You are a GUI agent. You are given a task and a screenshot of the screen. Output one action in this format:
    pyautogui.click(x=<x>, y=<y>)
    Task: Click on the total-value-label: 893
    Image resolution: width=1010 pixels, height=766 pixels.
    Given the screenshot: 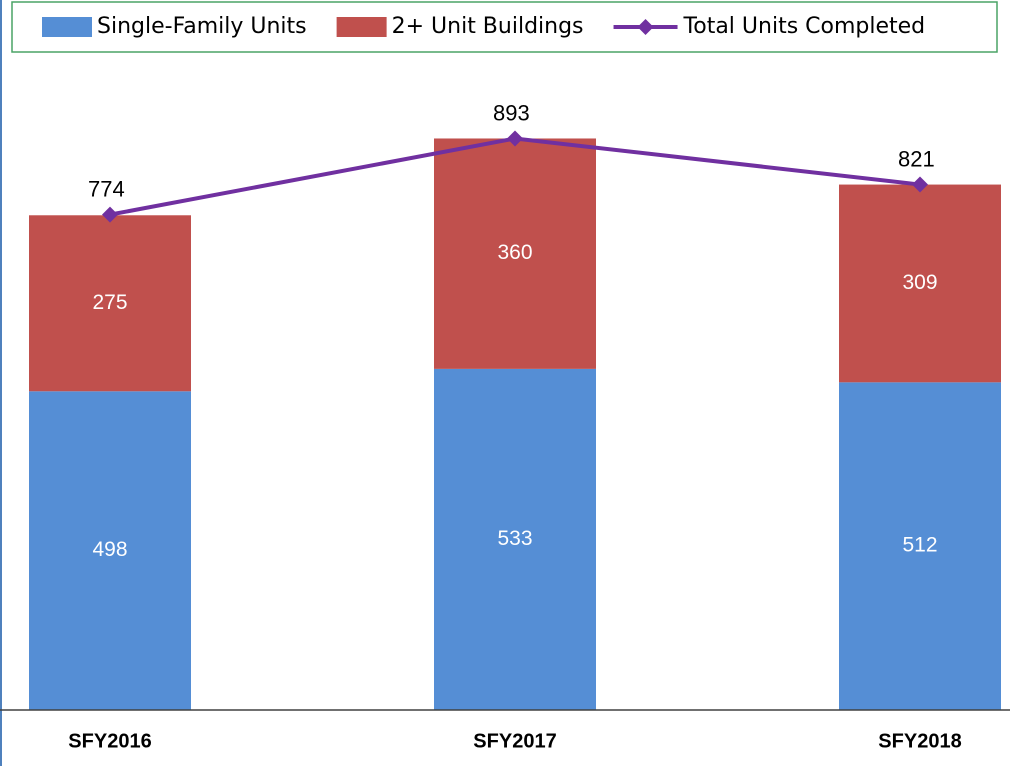 What is the action you would take?
    pyautogui.click(x=511, y=112)
    